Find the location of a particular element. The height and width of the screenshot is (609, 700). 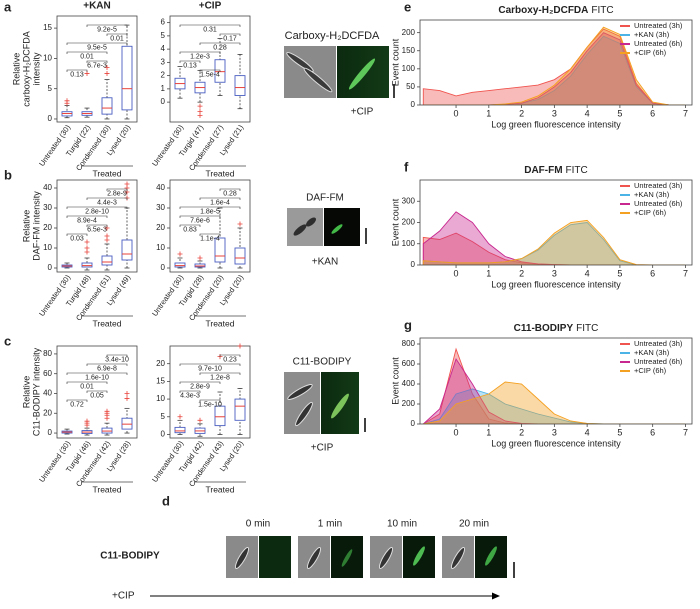

time-lapse-images is located at coordinates (370, 557).